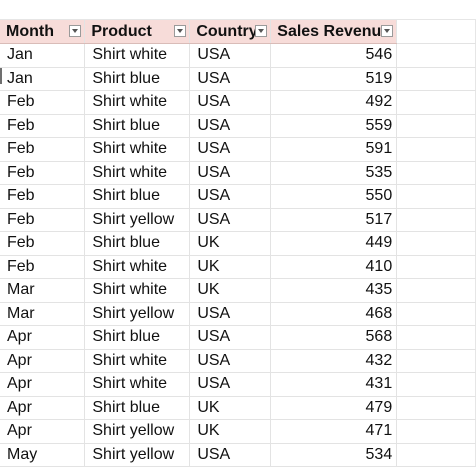 The width and height of the screenshot is (476, 470). Describe the element at coordinates (334, 431) in the screenshot. I see `sales-revenue-cell: 471` at that location.